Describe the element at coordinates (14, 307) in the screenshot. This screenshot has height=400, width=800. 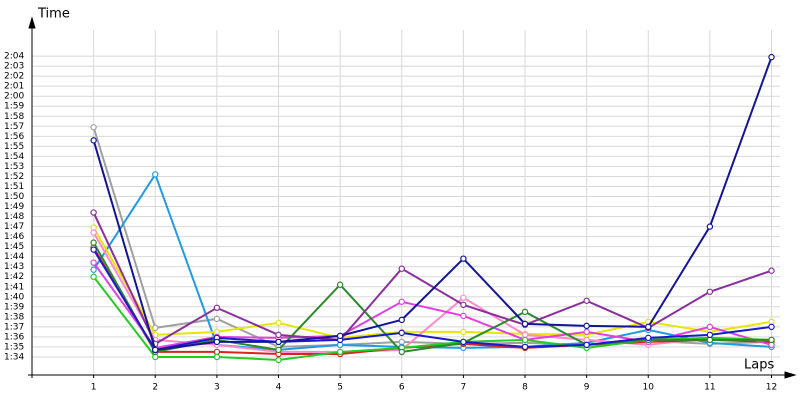
I see `y-tick-label: 1:39` at that location.